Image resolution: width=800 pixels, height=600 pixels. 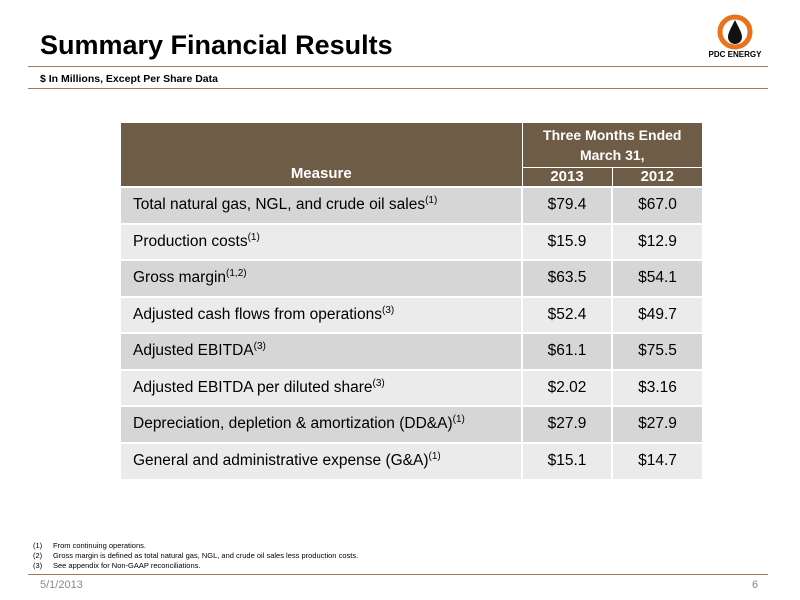 I want to click on measure-label: Gross margin, so click(x=180, y=278).